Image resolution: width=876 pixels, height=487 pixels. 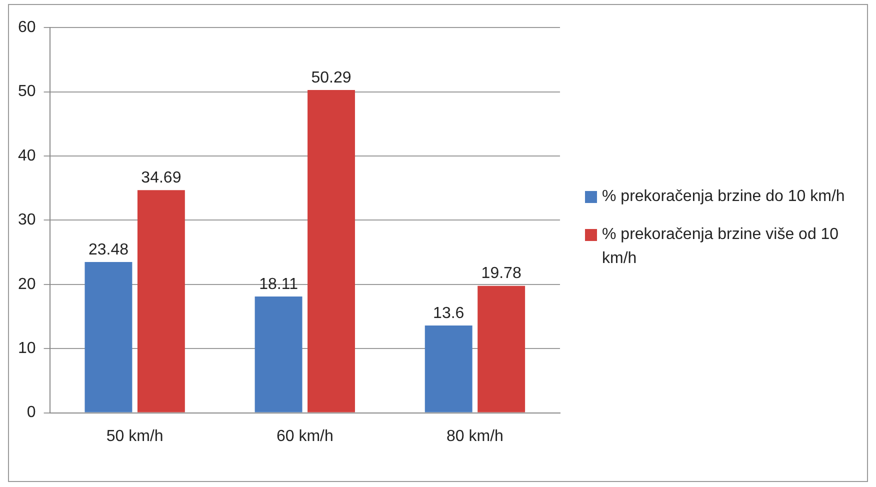 What do you see at coordinates (723, 197) in the screenshot?
I see `legend-label: % prekoračenja brzine do 10 km/h` at bounding box center [723, 197].